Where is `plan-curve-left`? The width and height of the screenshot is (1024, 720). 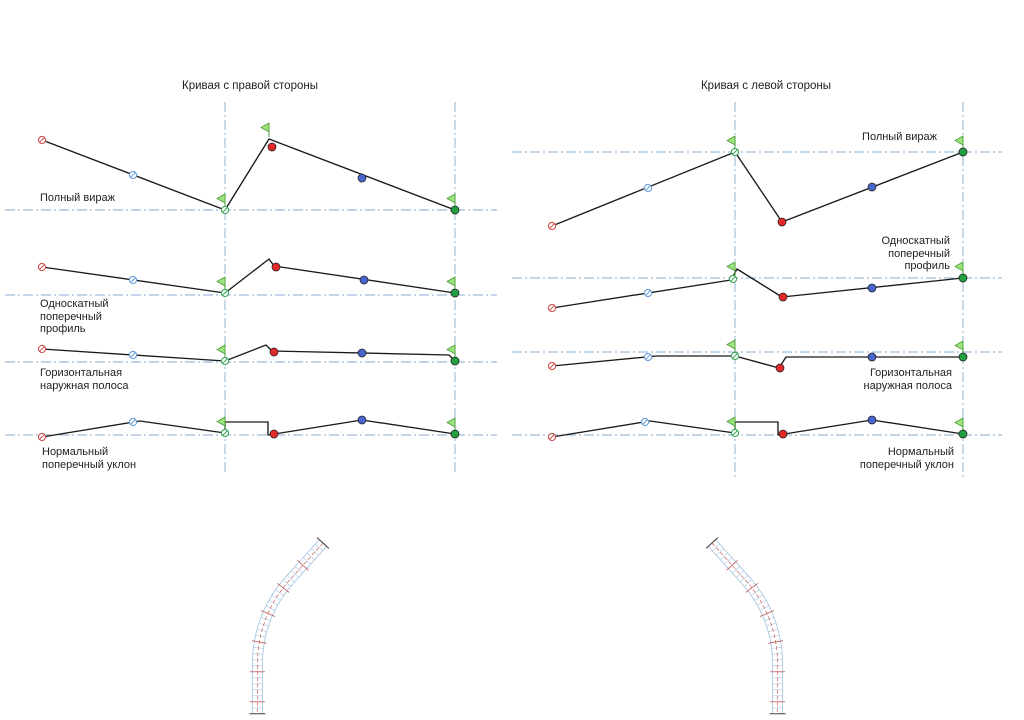 plan-curve-left is located at coordinates (745, 626).